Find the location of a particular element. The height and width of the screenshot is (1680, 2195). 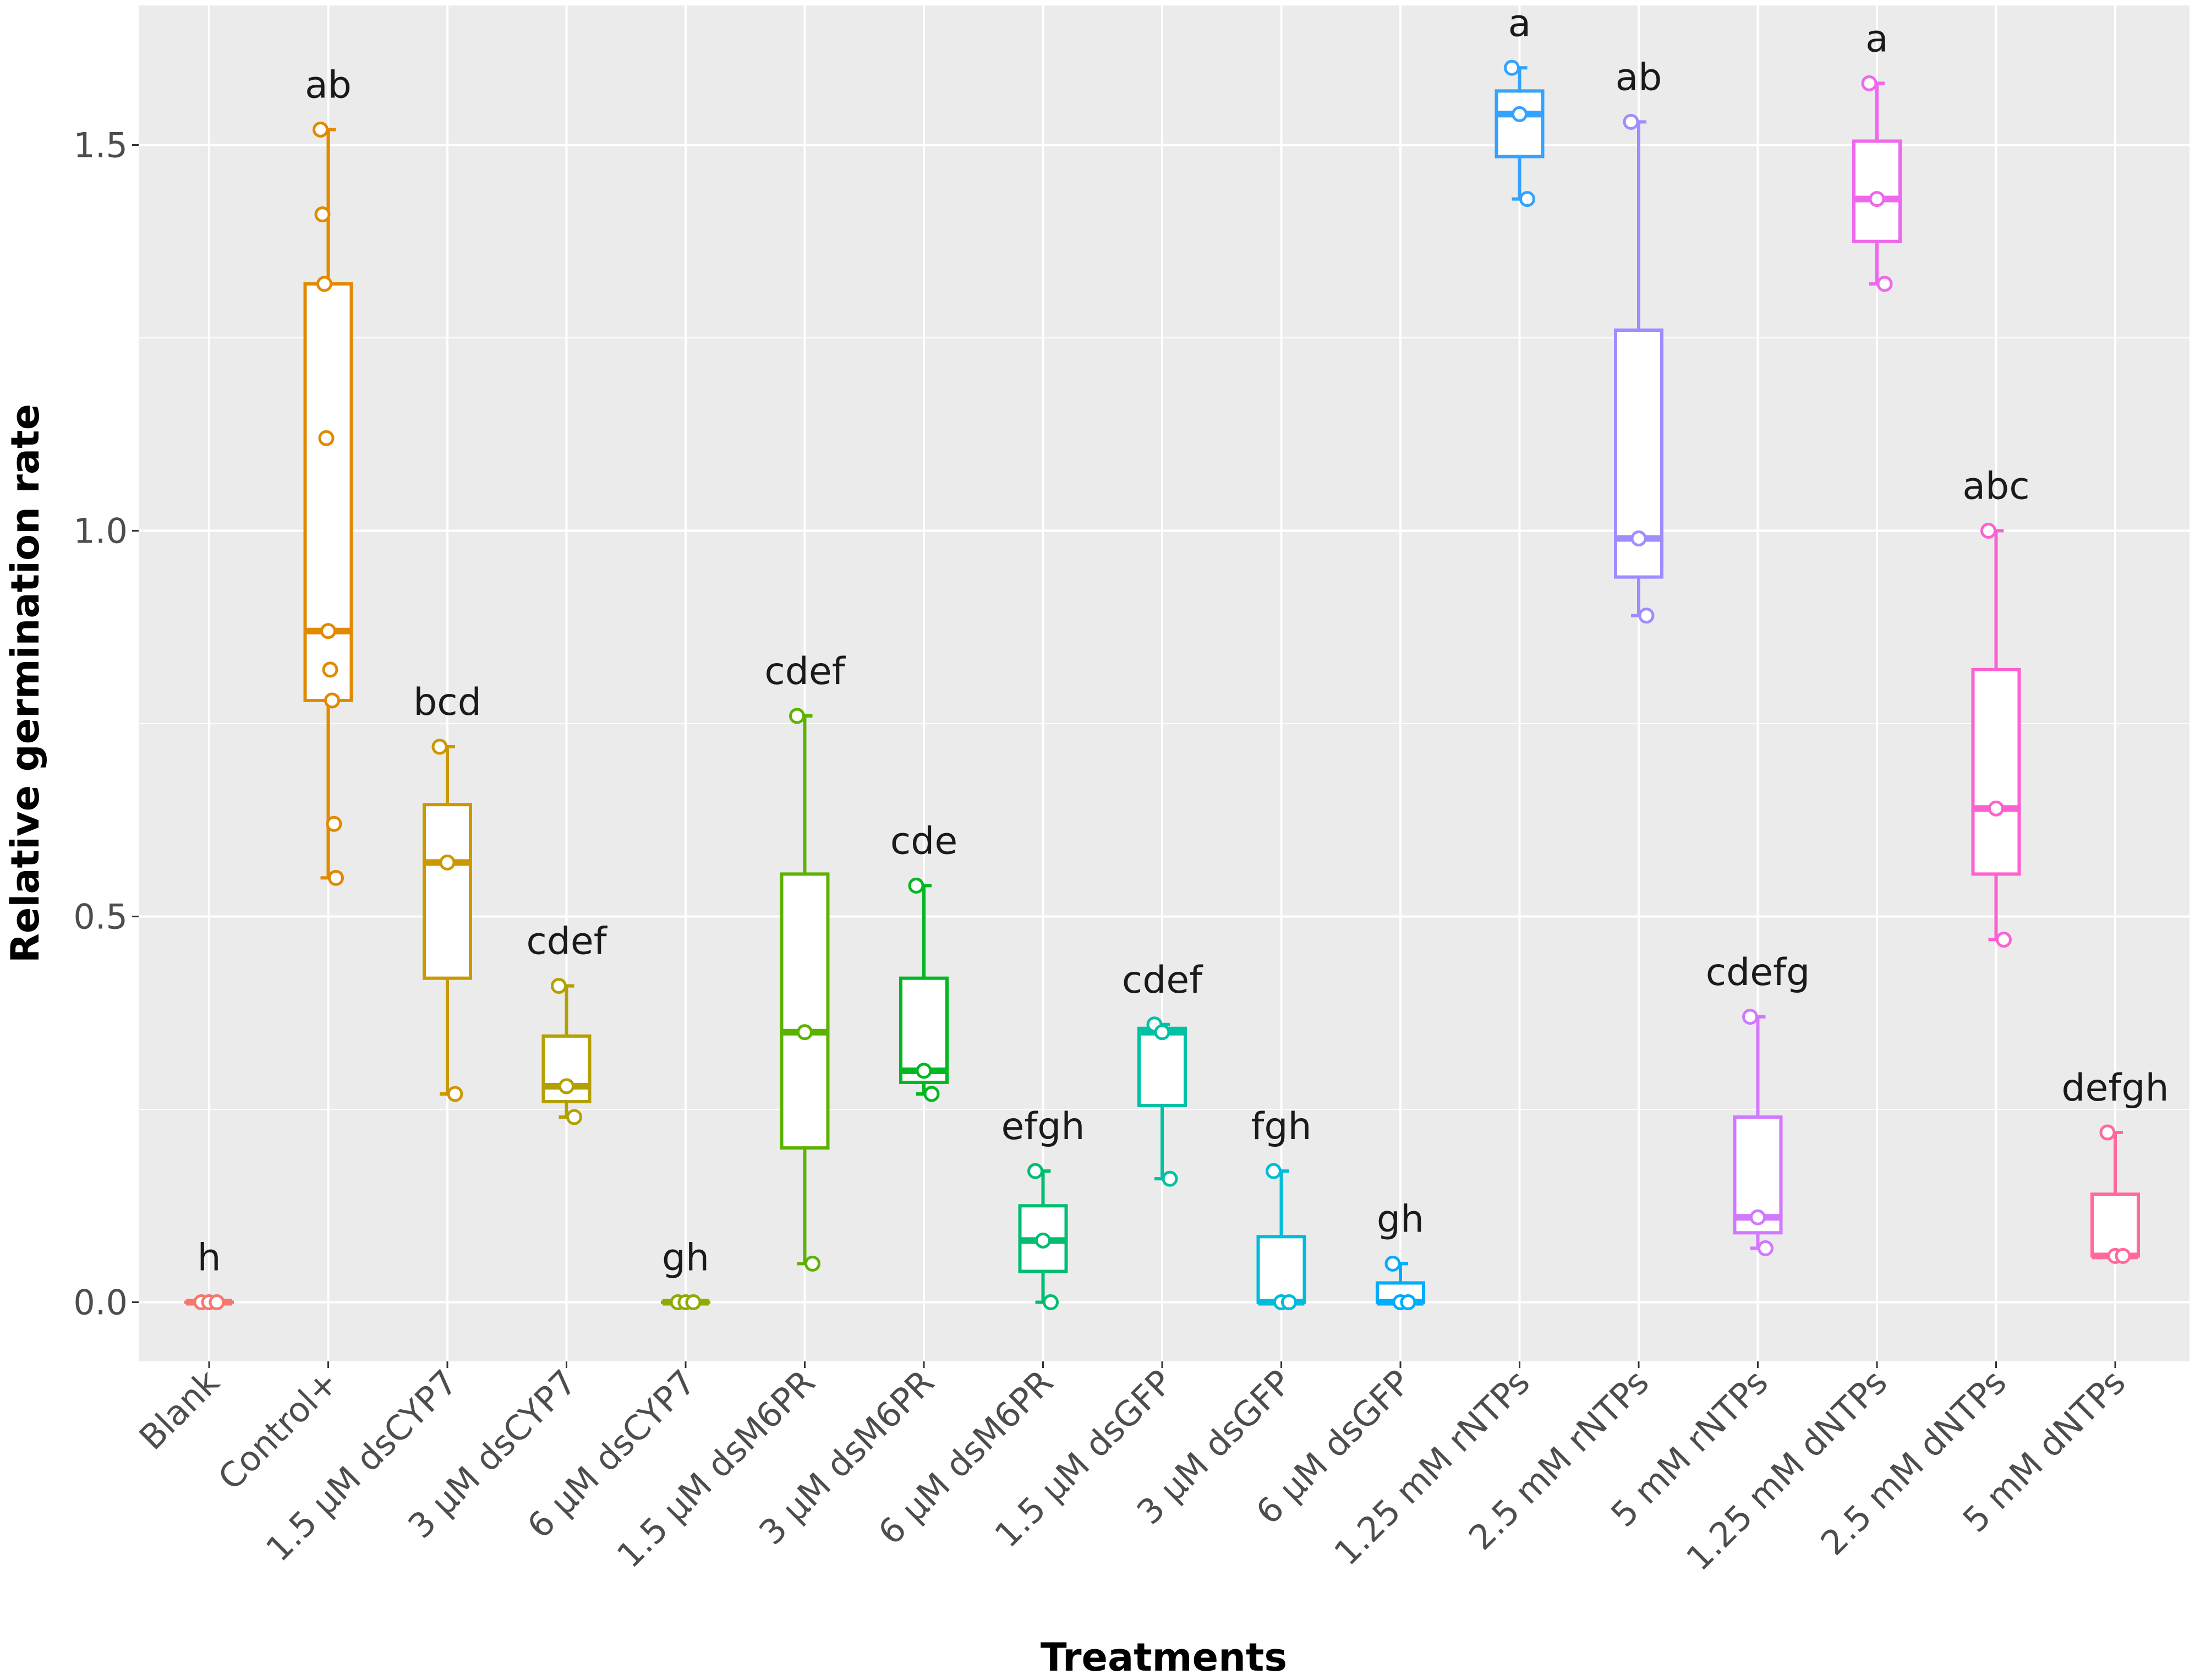

y-tick-label: 1.5 is located at coordinates (101, 145).